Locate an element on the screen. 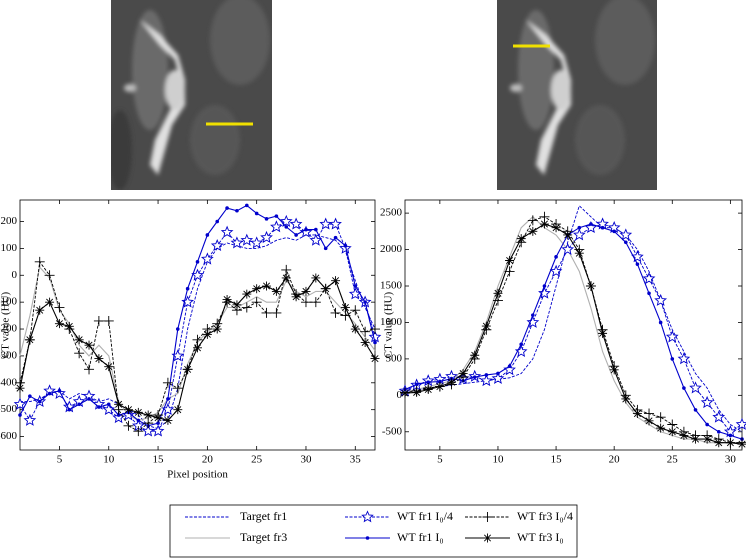  legend-label: WT fr3 I₀ is located at coordinates (540, 537).